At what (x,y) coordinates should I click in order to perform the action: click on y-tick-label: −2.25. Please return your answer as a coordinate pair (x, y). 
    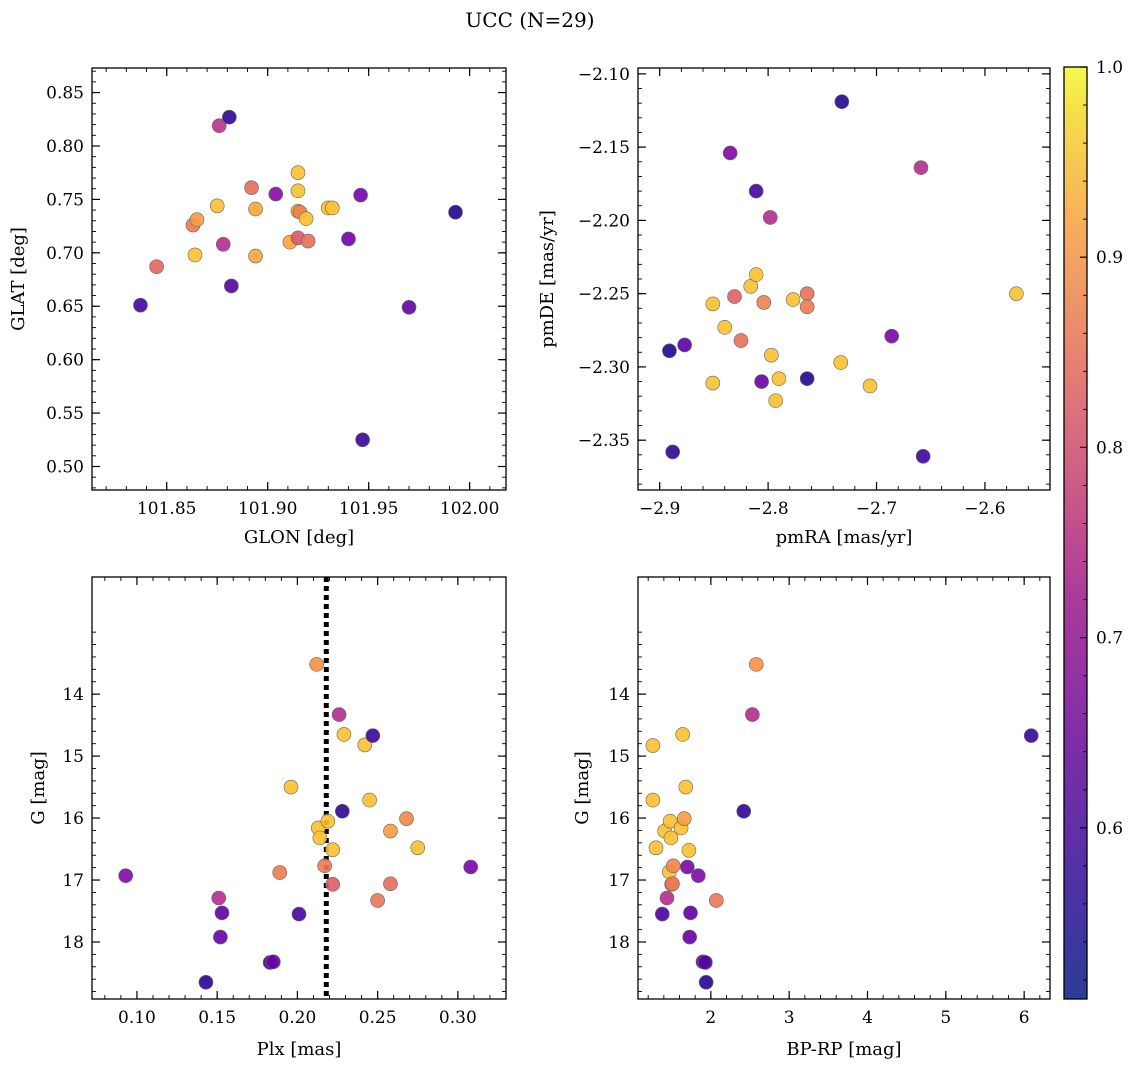
    Looking at the image, I should click on (604, 295).